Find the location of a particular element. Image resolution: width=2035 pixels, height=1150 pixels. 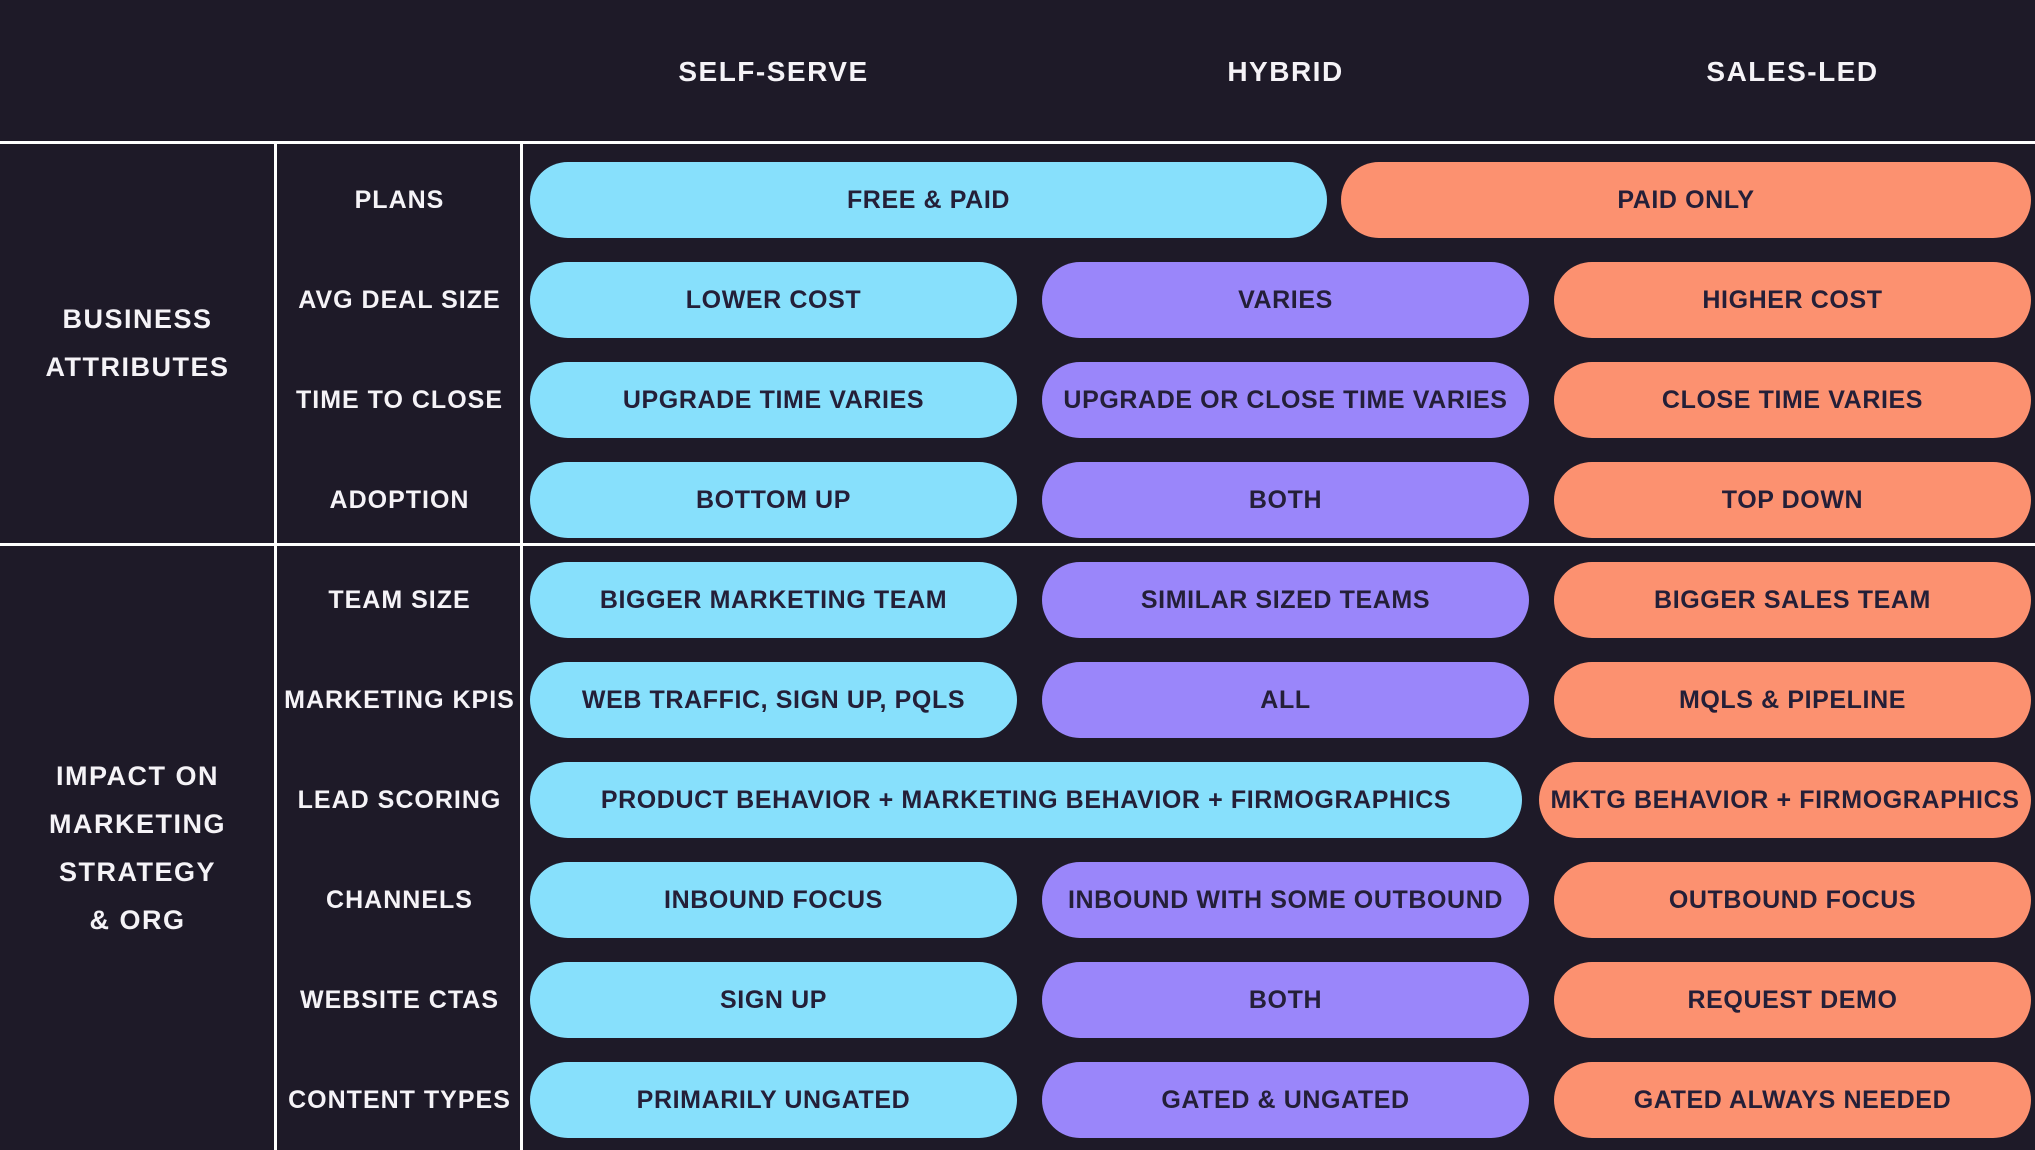

row-label-avg-deal-size: AVG DEAL SIZE is located at coordinates (399, 299).